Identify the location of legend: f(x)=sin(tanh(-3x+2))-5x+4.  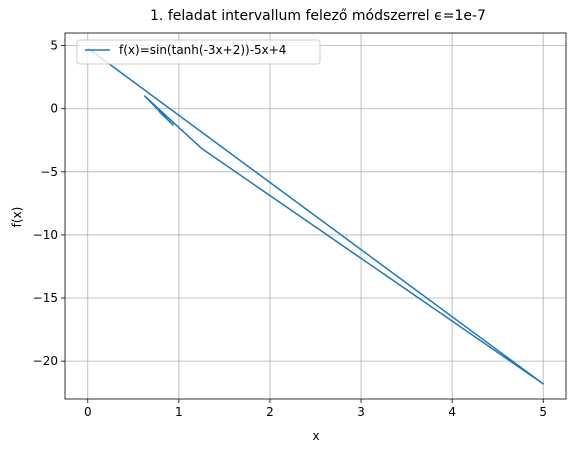
(198, 52).